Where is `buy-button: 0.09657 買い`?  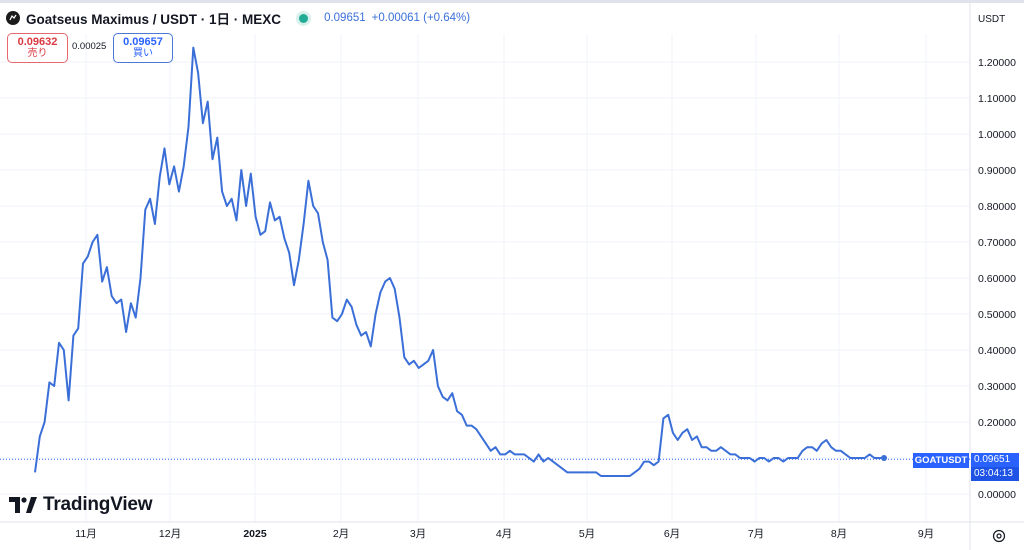
buy-button: 0.09657 買い is located at coordinates (143, 48).